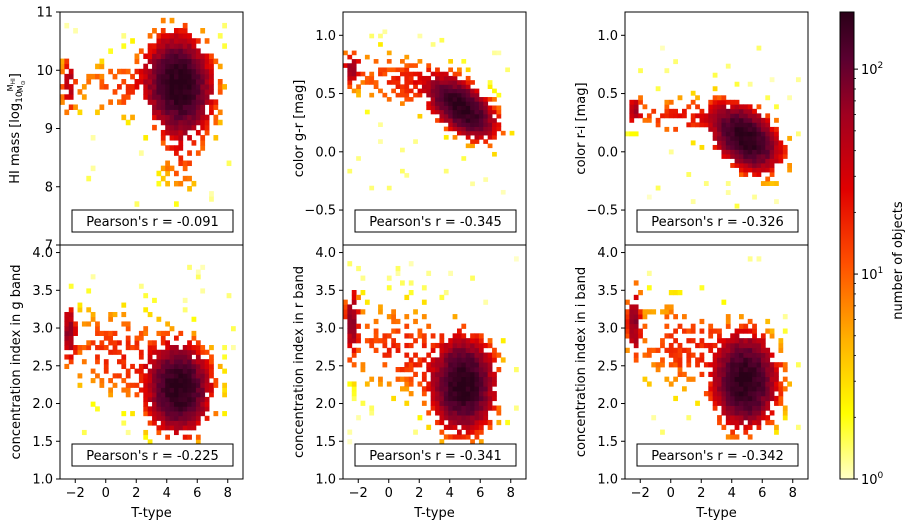 The width and height of the screenshot is (913, 526). I want to click on x-tick-label: 6, so click(480, 493).